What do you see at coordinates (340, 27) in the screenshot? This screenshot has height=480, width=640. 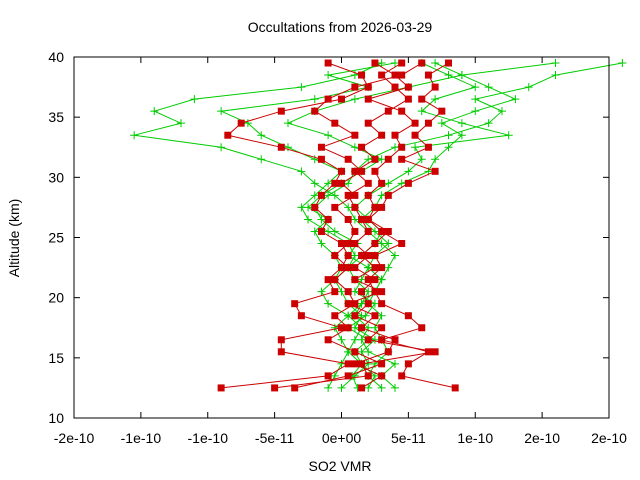 I see `chart-title: Occultations from 2026-03-29` at bounding box center [340, 27].